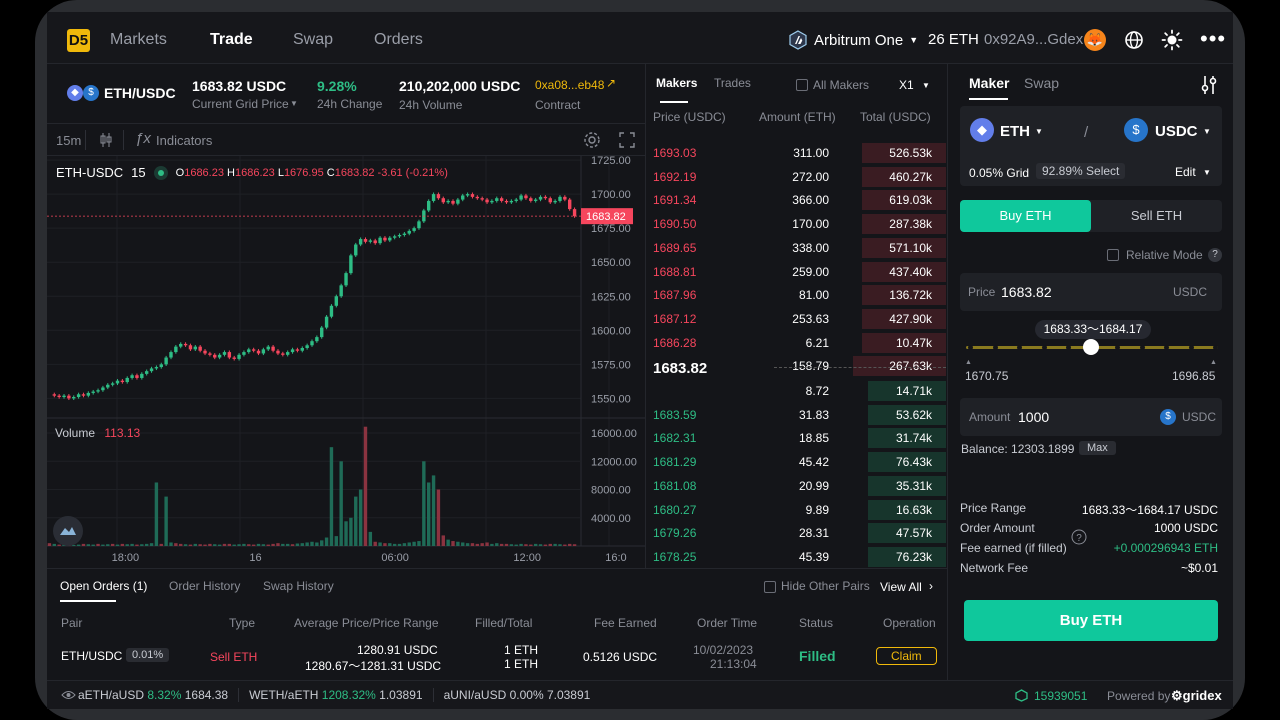  I want to click on nav-orders: Orders, so click(398, 39).